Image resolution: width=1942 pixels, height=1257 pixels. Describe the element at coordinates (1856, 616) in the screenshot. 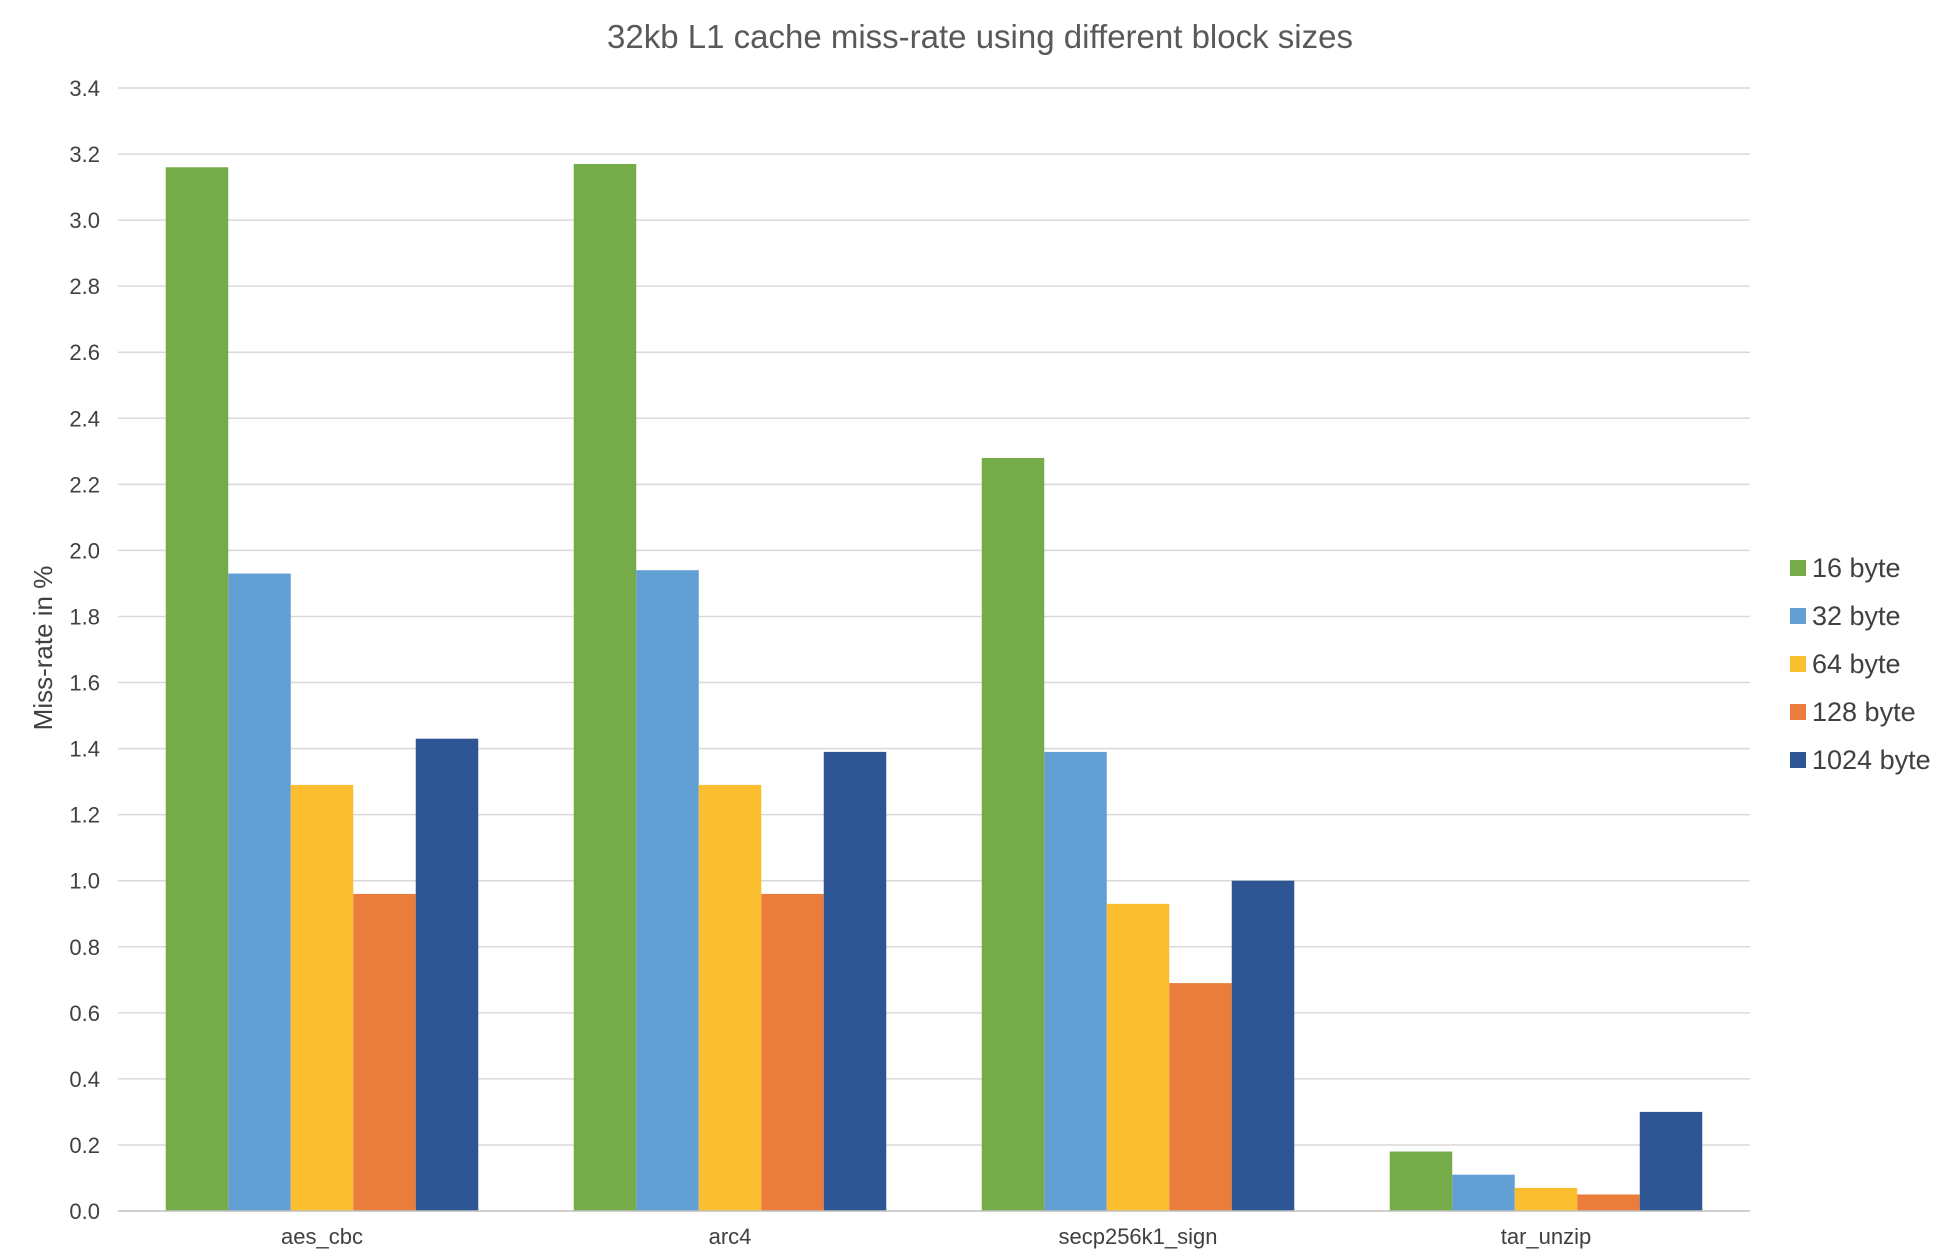

I see `legend-label: 32 byte` at that location.